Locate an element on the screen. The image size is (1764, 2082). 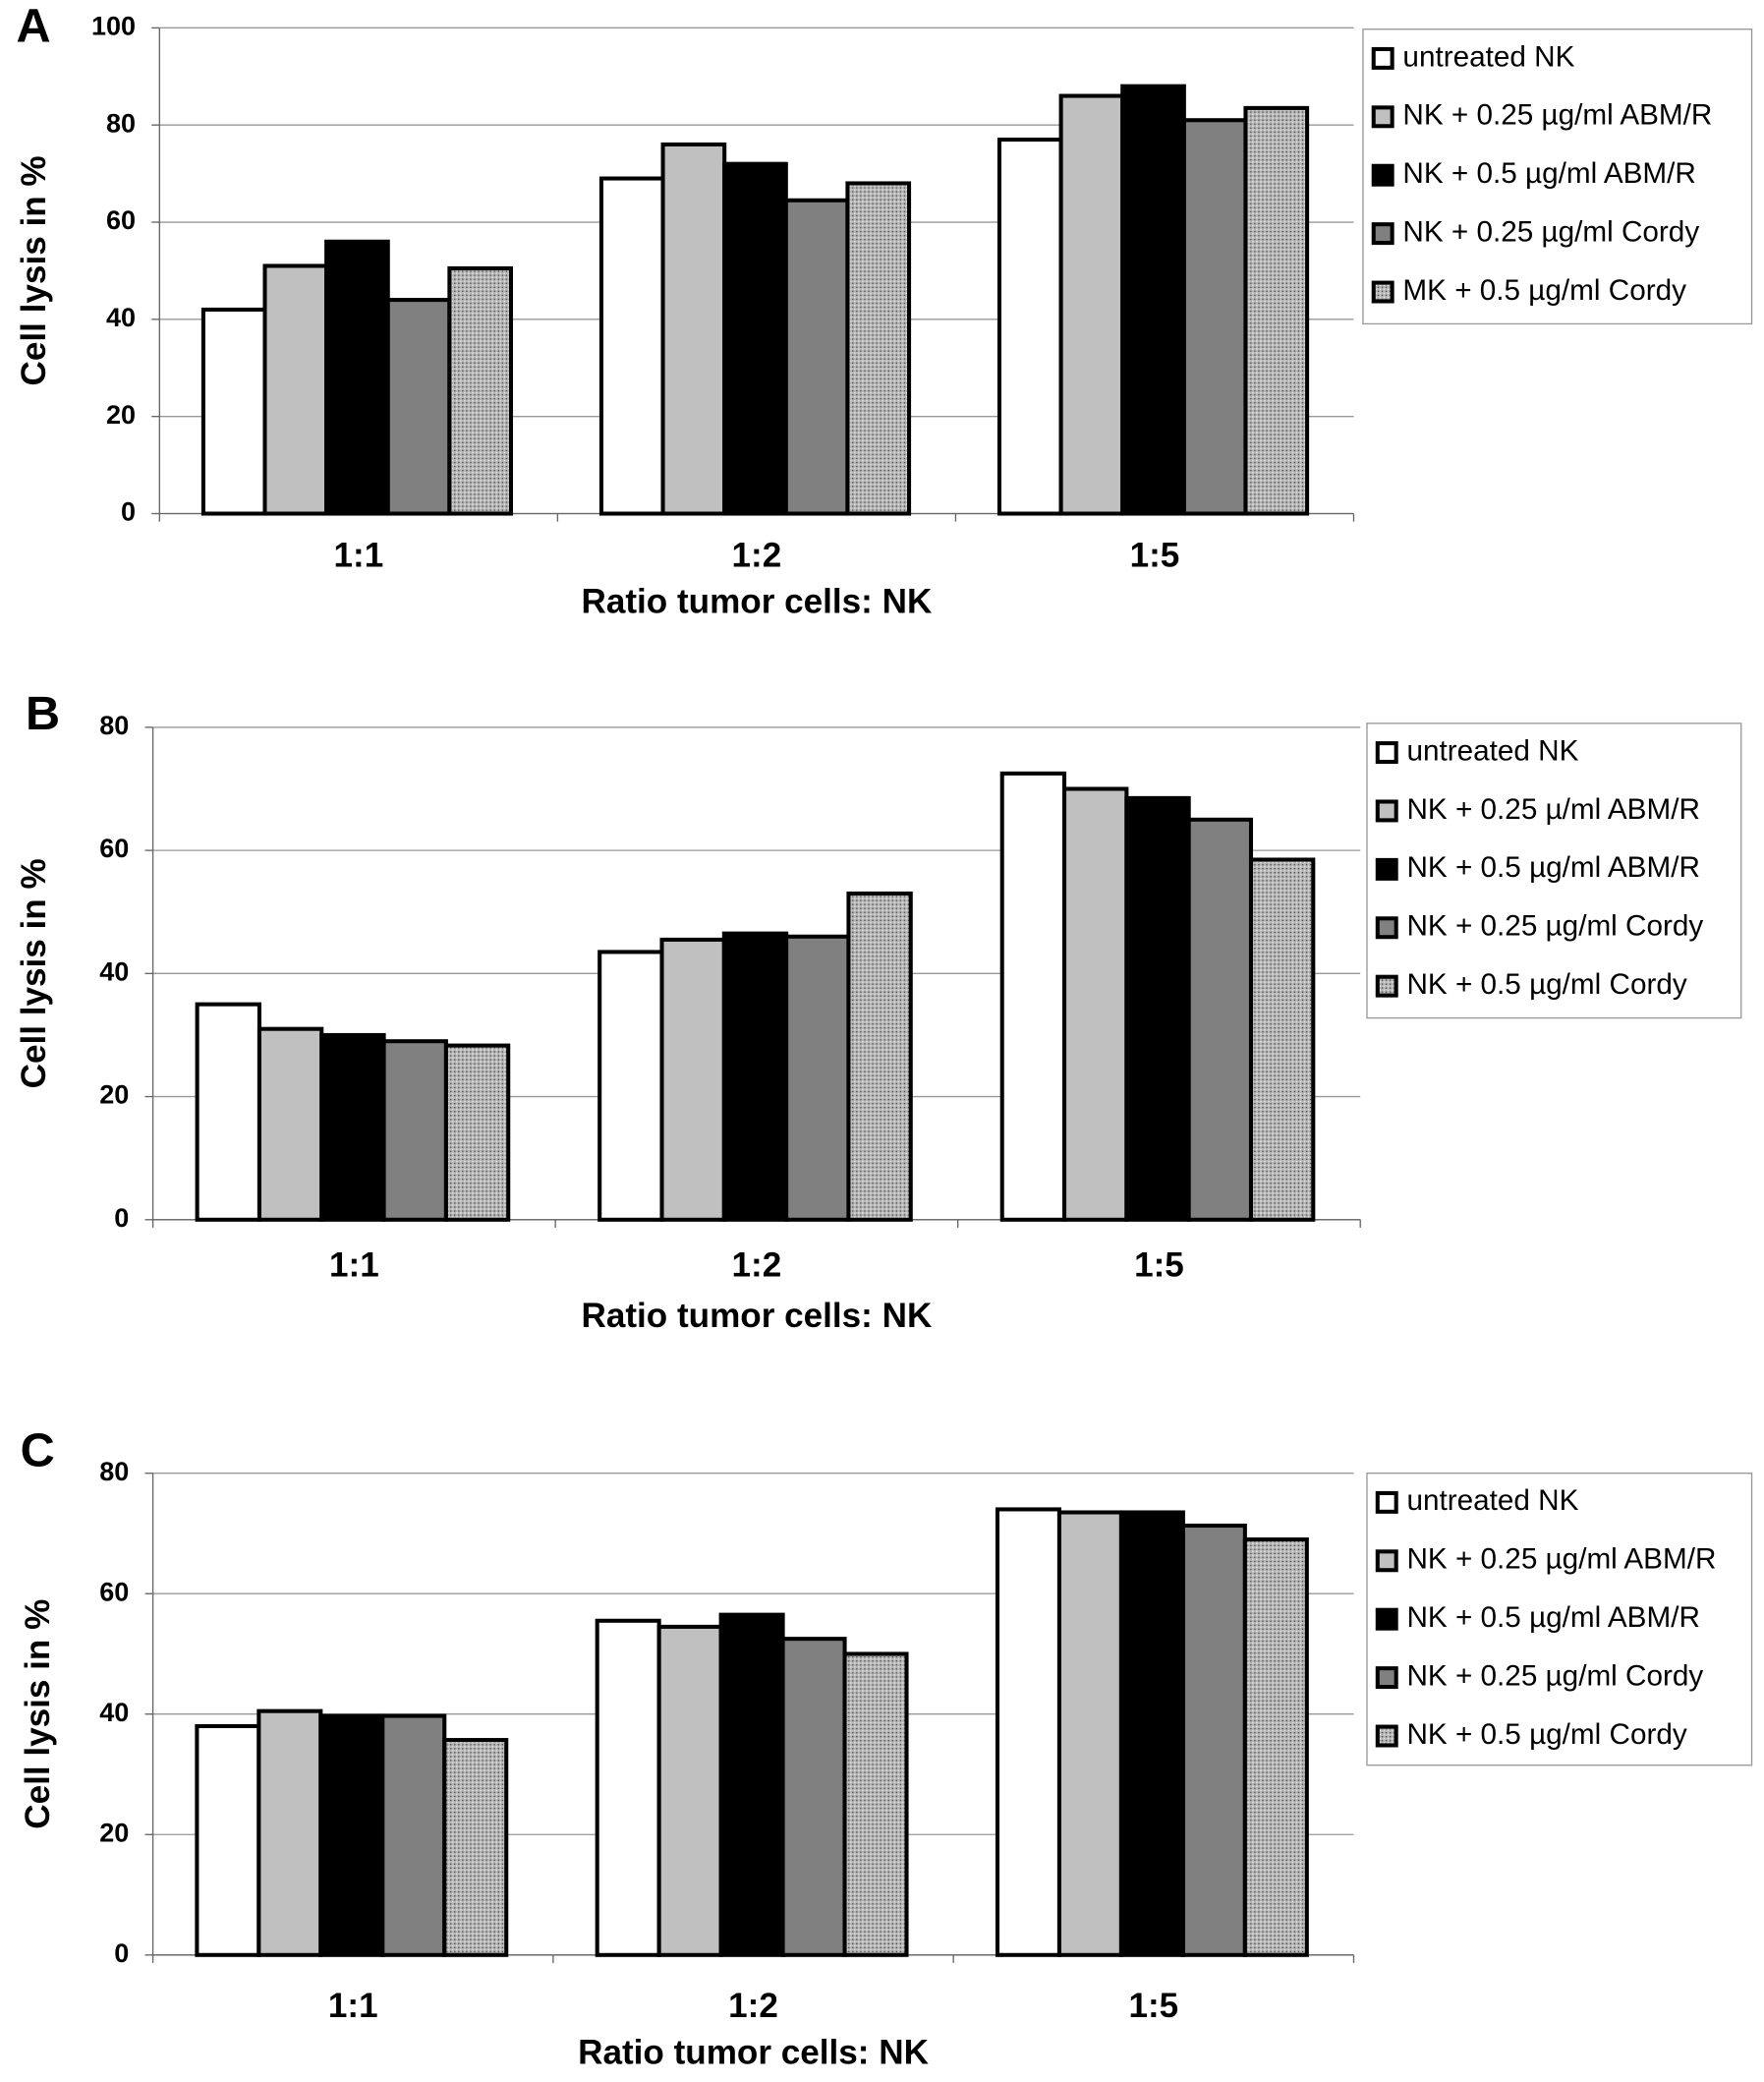
legend-label: NK + 0.25 µ/ml ABM/R is located at coordinates (1552, 810).